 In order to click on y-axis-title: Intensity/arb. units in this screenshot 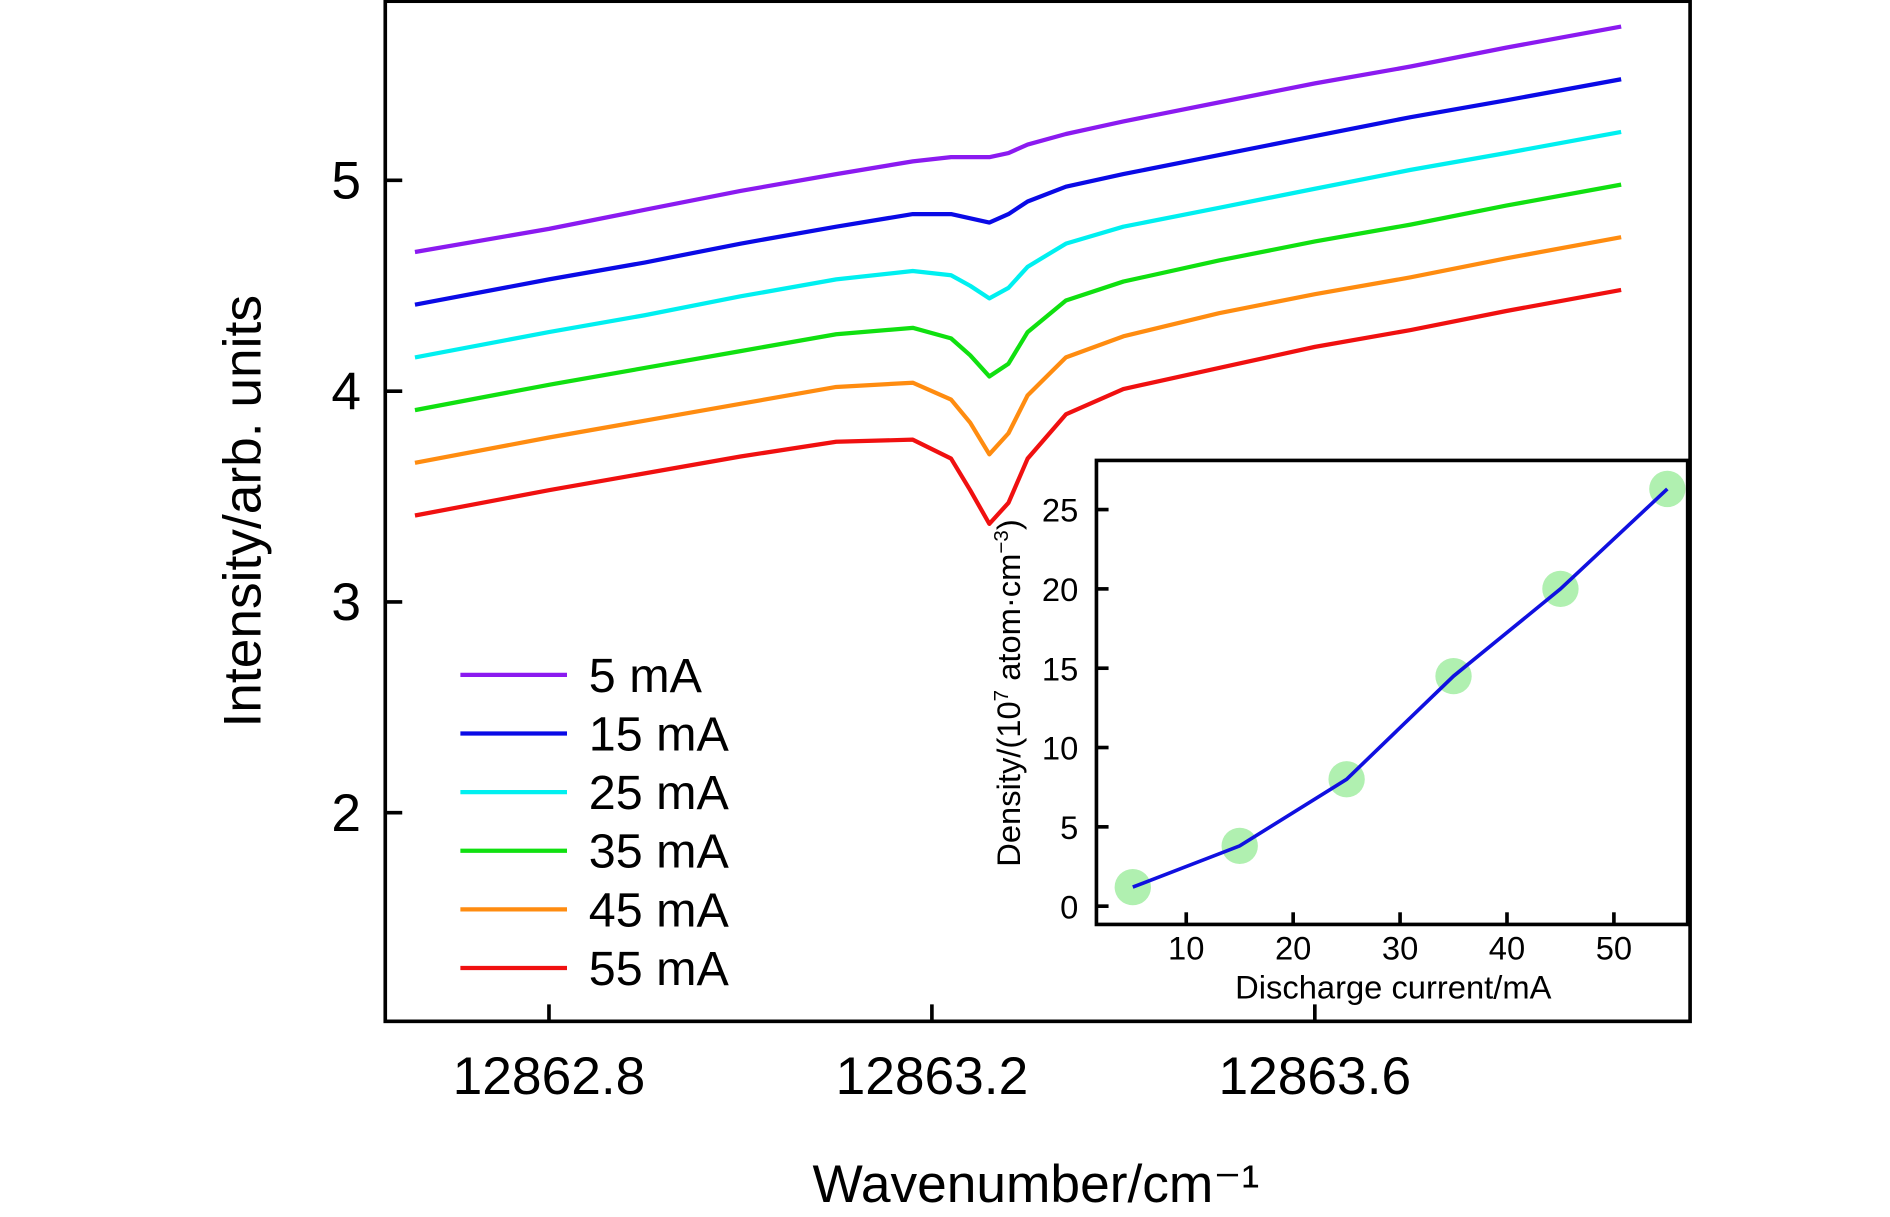, I will do `click(242, 511)`.